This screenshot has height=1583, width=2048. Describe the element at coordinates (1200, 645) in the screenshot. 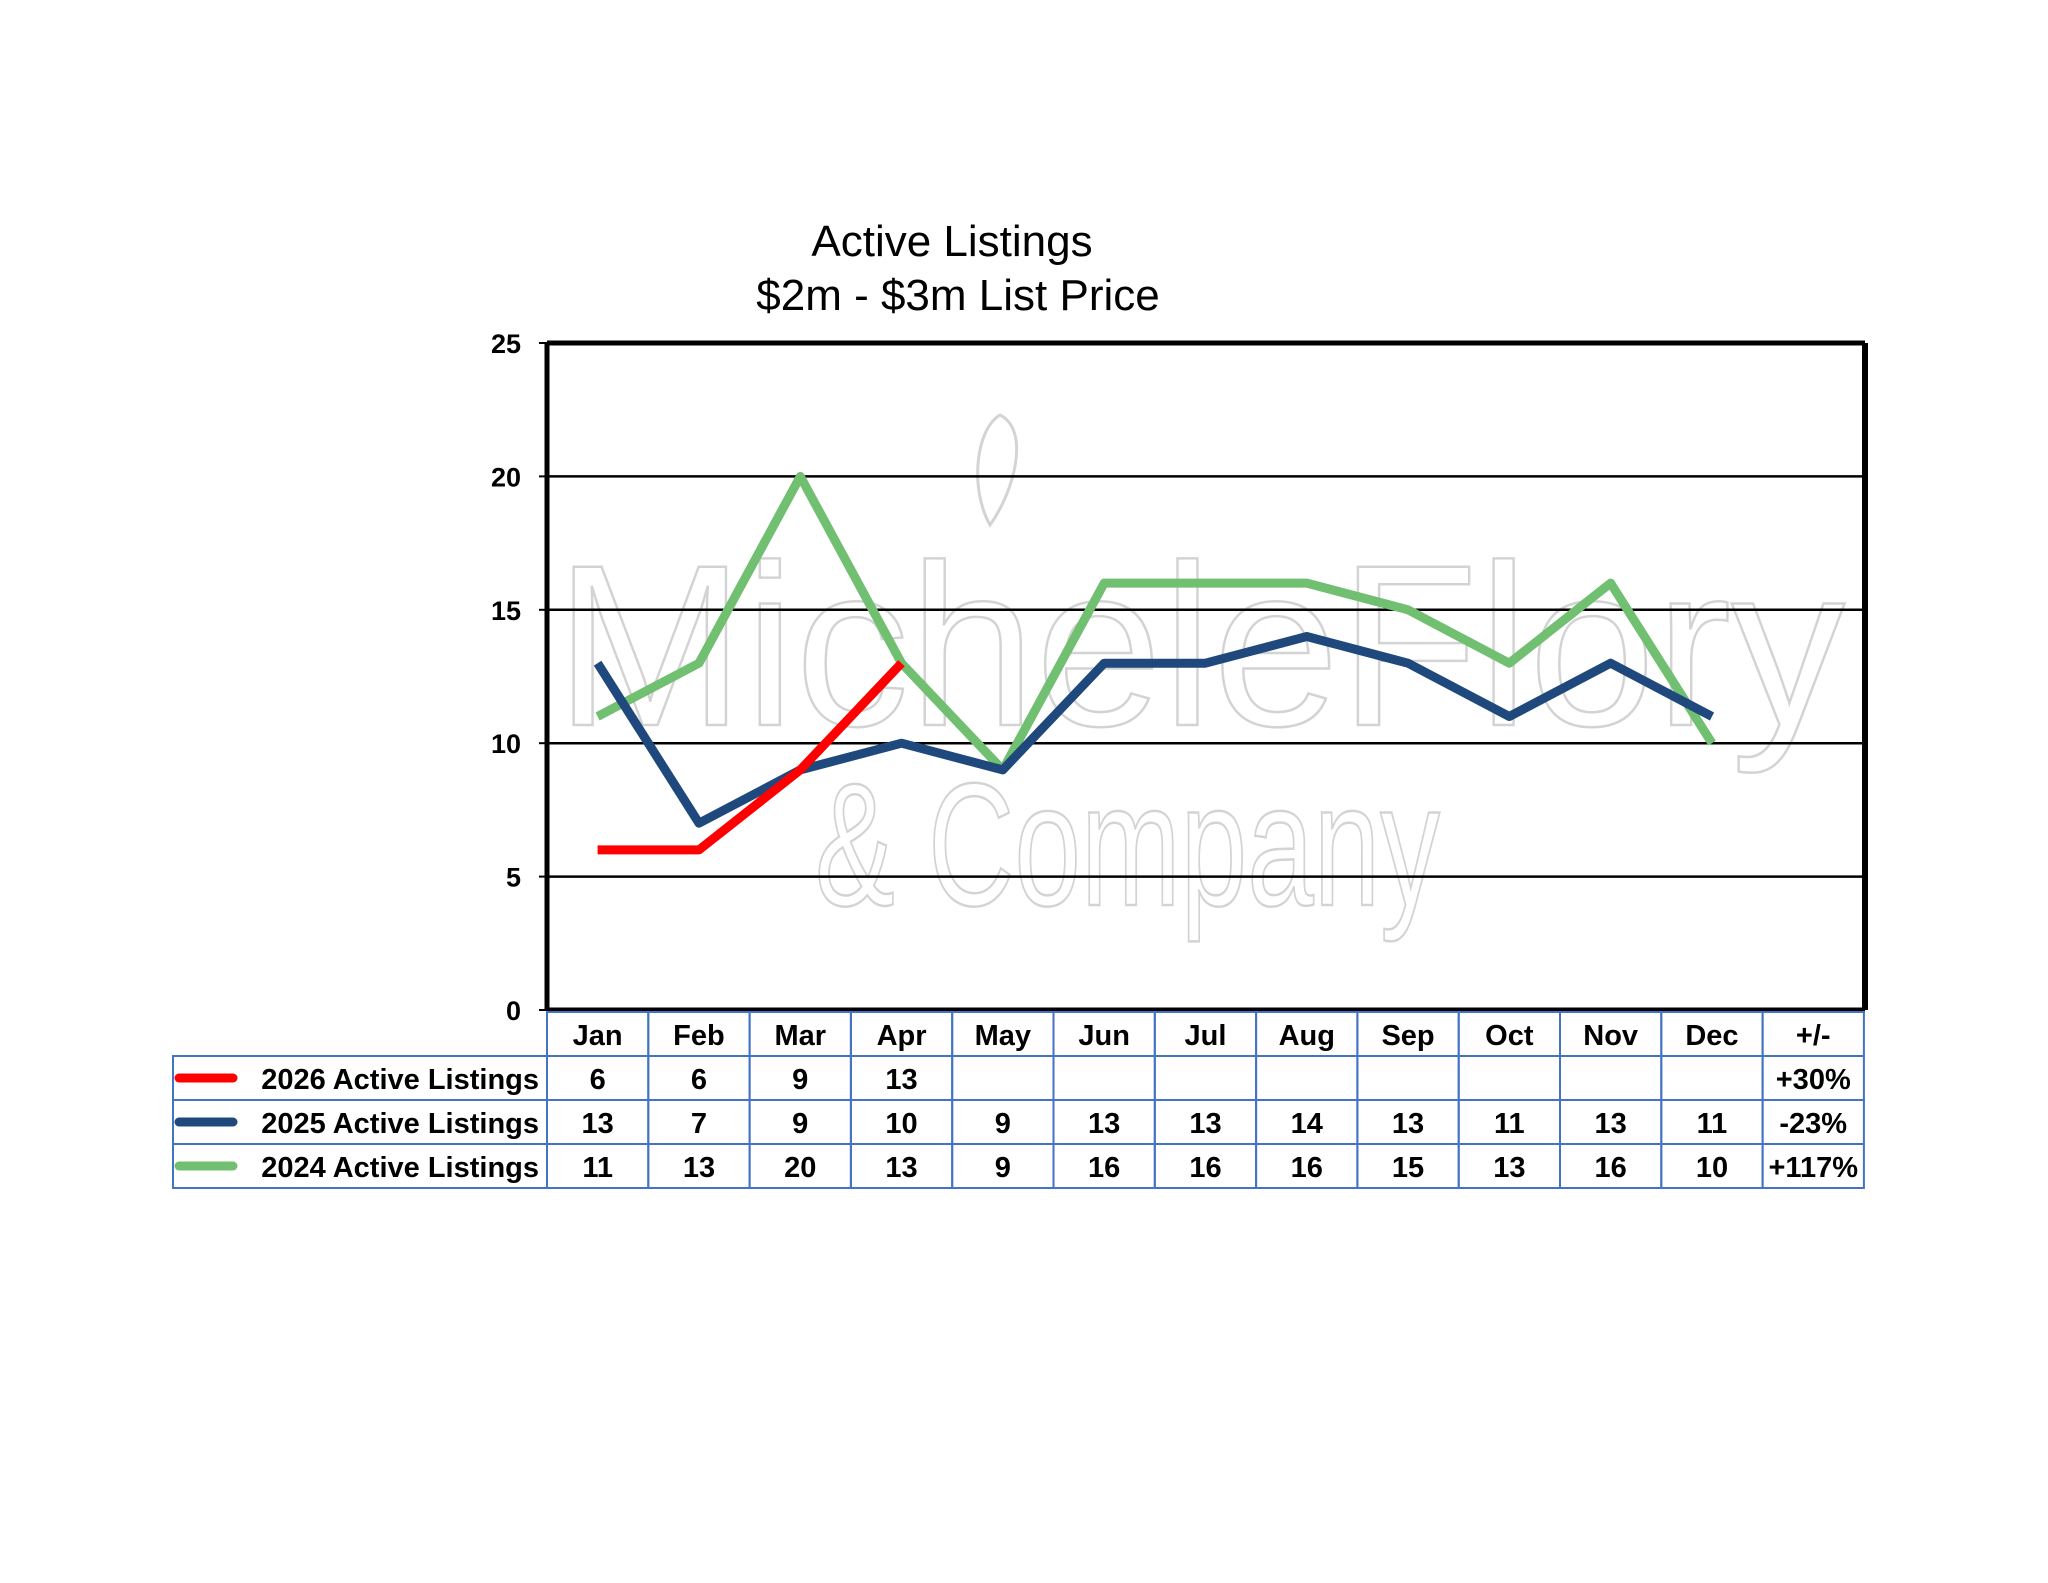

I see `watermark-name: MicheleFlory` at that location.